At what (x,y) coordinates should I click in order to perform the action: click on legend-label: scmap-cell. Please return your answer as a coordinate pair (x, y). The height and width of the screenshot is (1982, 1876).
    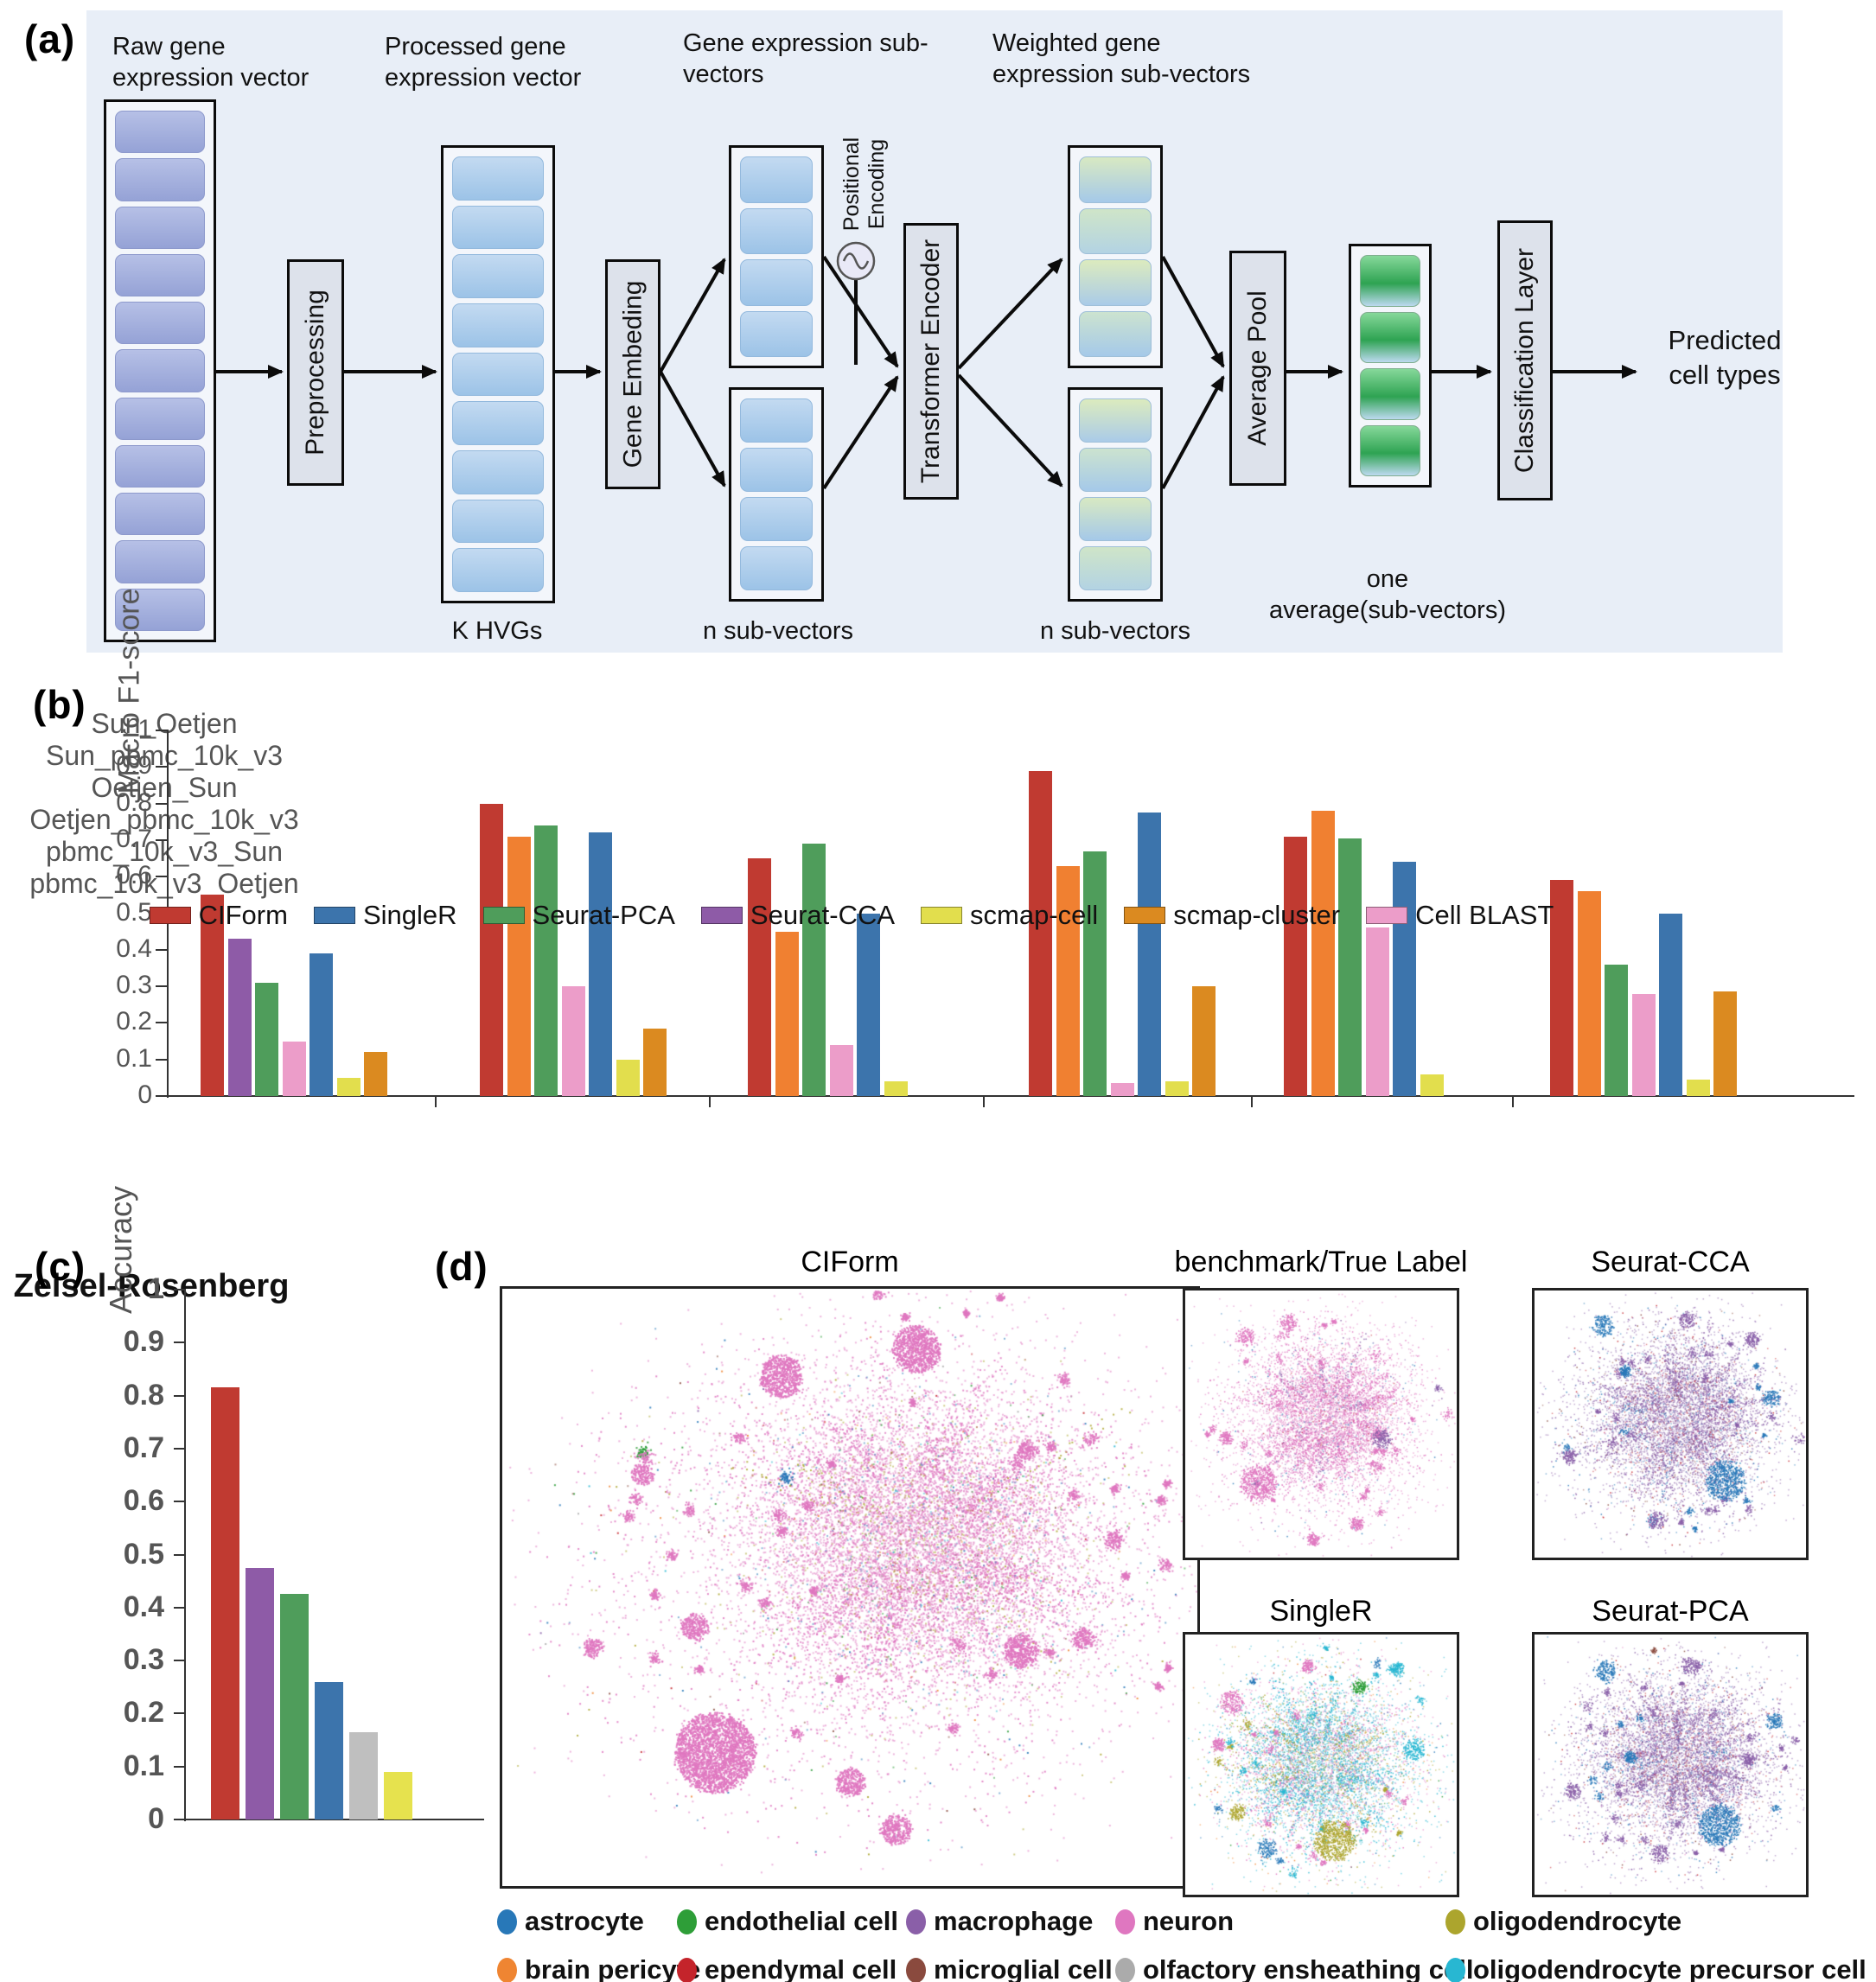
    Looking at the image, I should click on (1034, 915).